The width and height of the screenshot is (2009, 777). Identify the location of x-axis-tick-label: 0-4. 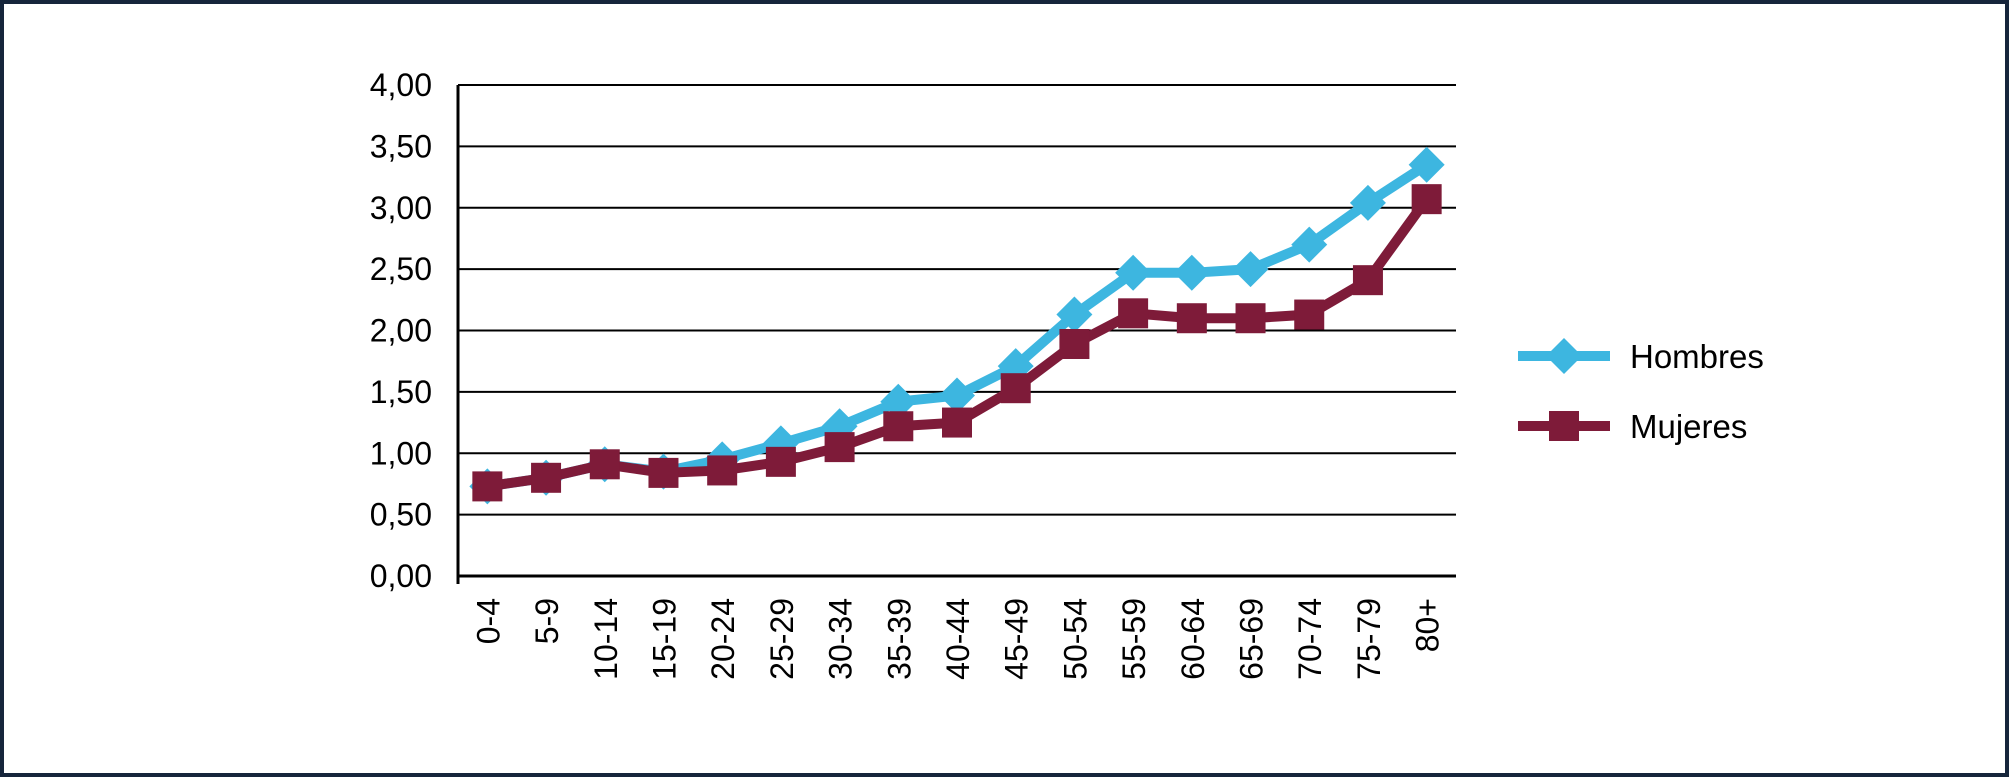
(488, 621).